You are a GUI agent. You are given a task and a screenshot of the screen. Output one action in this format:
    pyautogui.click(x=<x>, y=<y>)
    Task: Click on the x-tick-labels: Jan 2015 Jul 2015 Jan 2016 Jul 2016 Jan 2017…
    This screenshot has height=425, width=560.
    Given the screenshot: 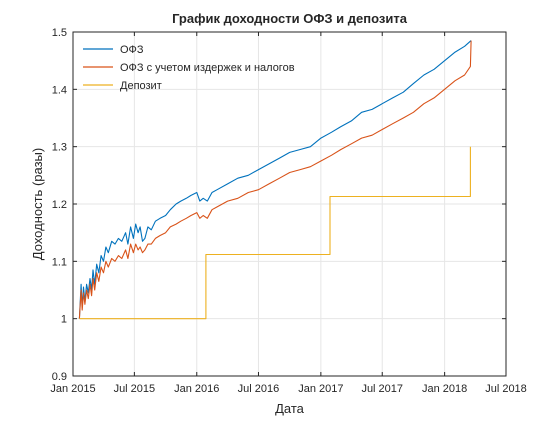 What is the action you would take?
    pyautogui.click(x=288, y=389)
    